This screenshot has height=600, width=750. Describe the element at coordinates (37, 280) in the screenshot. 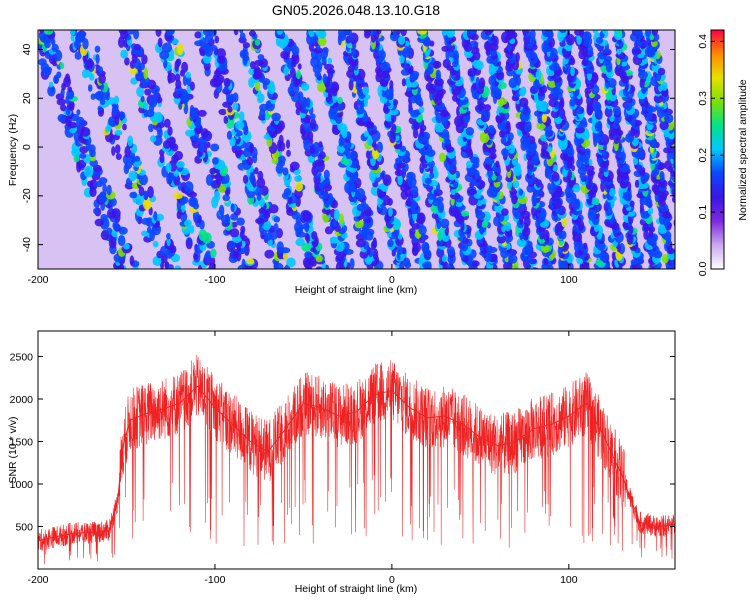

I see `heatmap-x-tick-label: -200` at that location.